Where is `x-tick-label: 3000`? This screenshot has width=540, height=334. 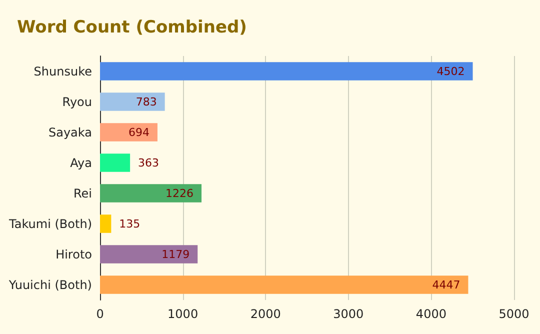
x-tick-label: 3000 is located at coordinates (348, 314).